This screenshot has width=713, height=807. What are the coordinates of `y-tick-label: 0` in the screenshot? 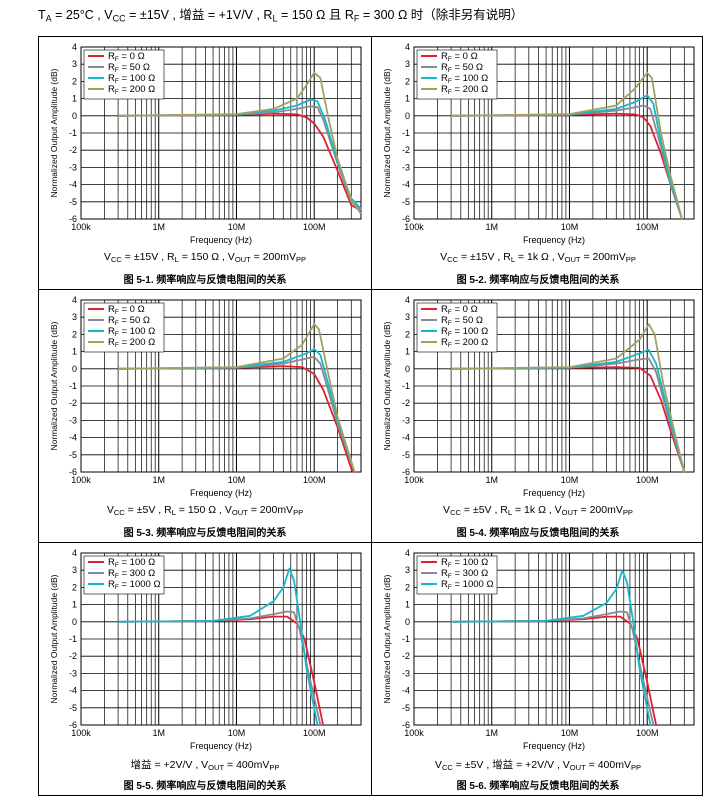 It's located at (407, 116).